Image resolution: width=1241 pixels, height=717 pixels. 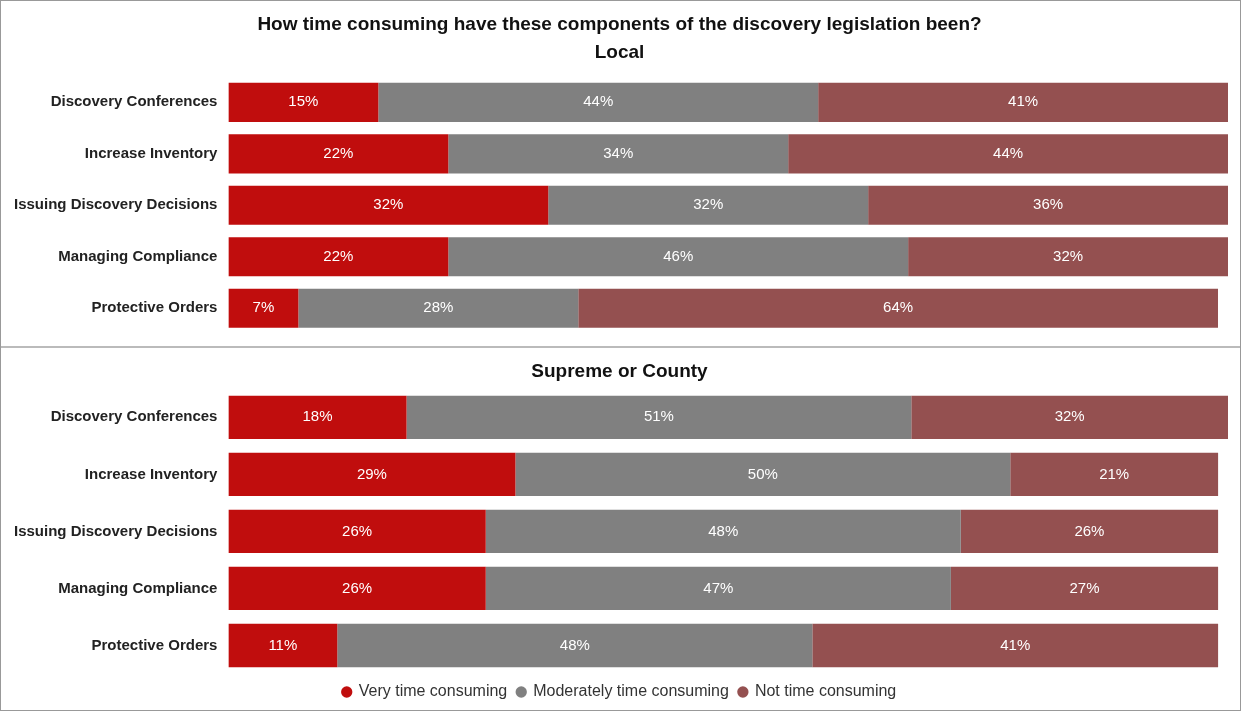 I want to click on legend-label: Very time consuming, so click(x=433, y=691).